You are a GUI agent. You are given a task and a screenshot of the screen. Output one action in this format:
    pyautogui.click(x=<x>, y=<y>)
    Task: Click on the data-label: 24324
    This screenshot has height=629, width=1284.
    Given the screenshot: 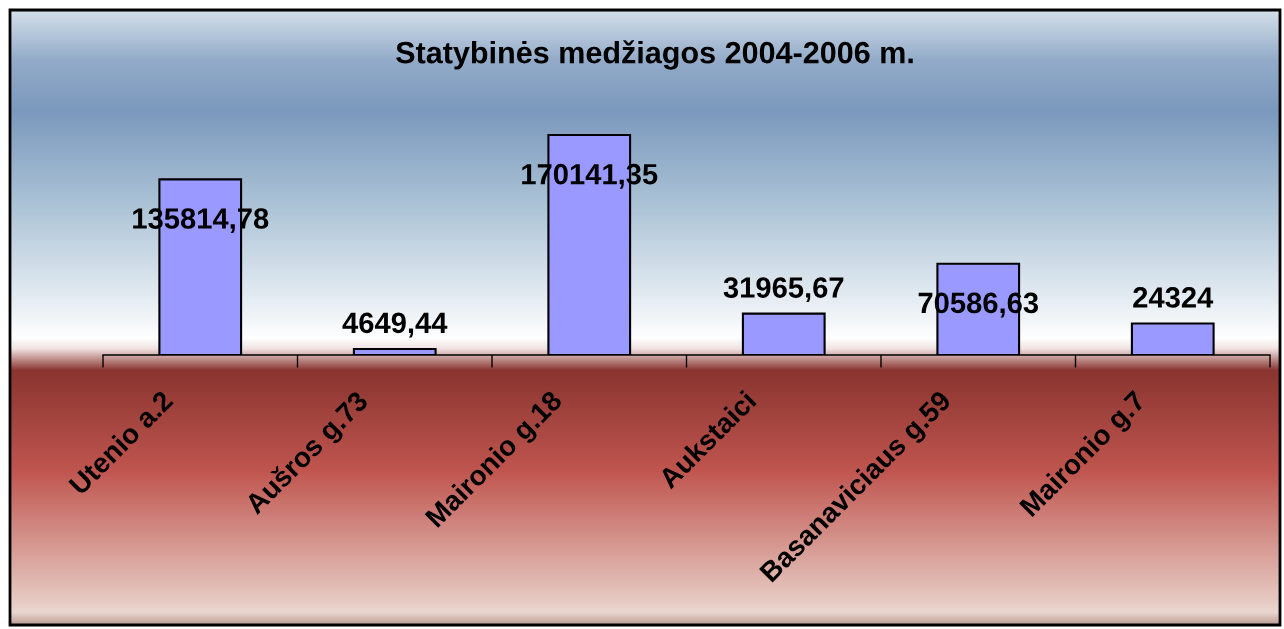 What is the action you would take?
    pyautogui.click(x=1173, y=297)
    